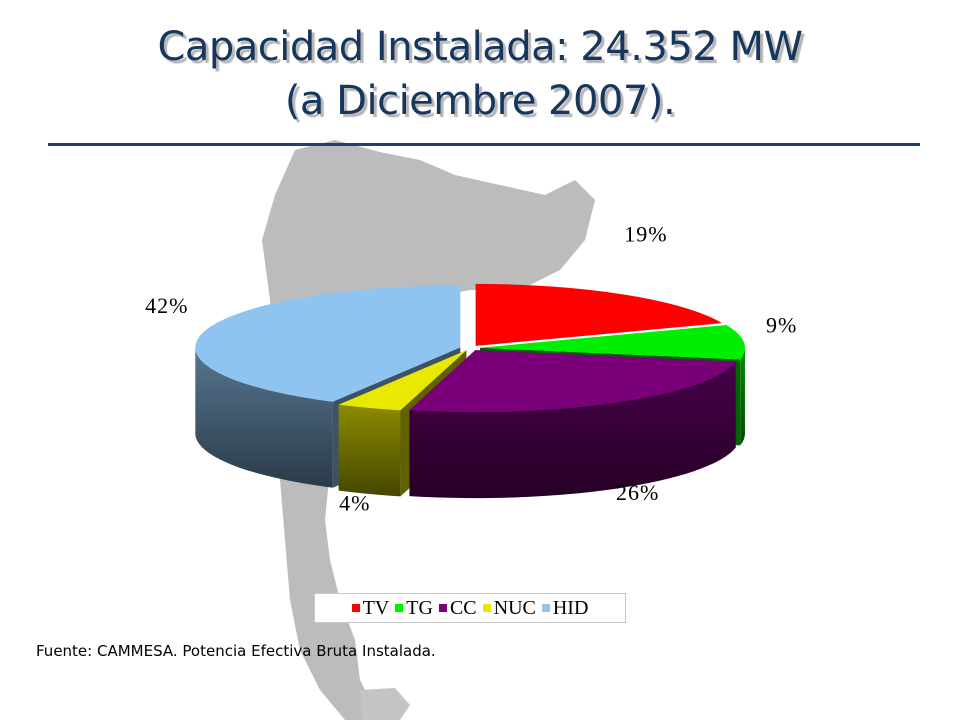 Image resolution: width=960 pixels, height=720 pixels. Describe the element at coordinates (399, 608) in the screenshot. I see `legend-swatch-tg` at that location.